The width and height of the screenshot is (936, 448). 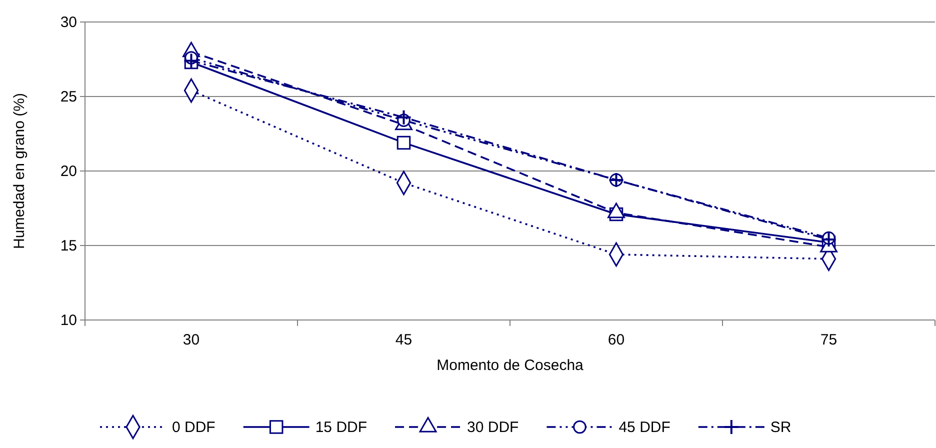 What do you see at coordinates (341, 427) in the screenshot?
I see `legend-label: 15 DDF` at bounding box center [341, 427].